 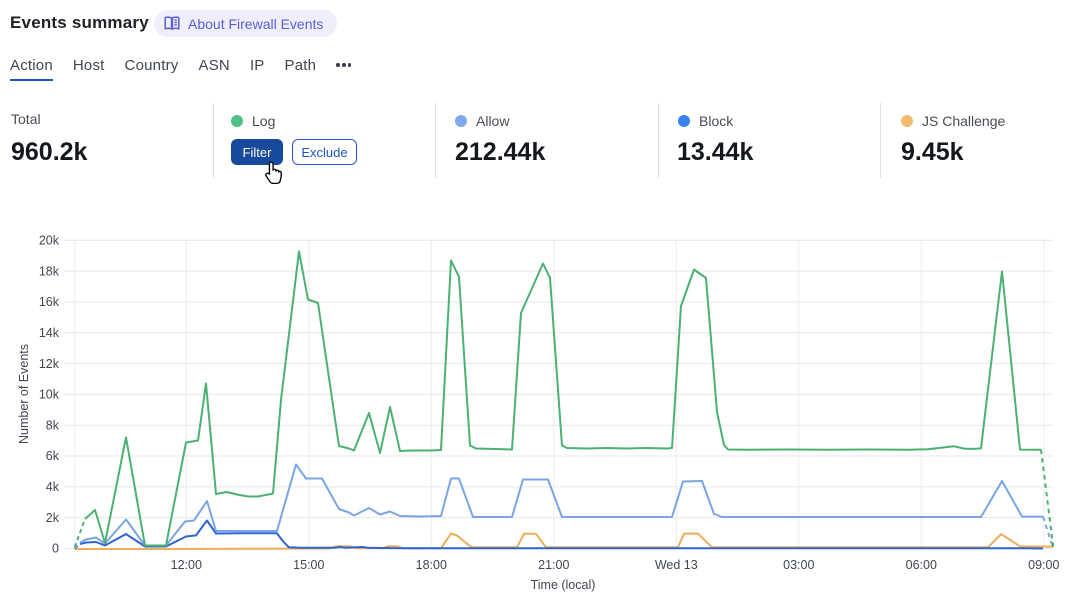 What do you see at coordinates (798, 565) in the screenshot?
I see `svg-text: 03:00` at bounding box center [798, 565].